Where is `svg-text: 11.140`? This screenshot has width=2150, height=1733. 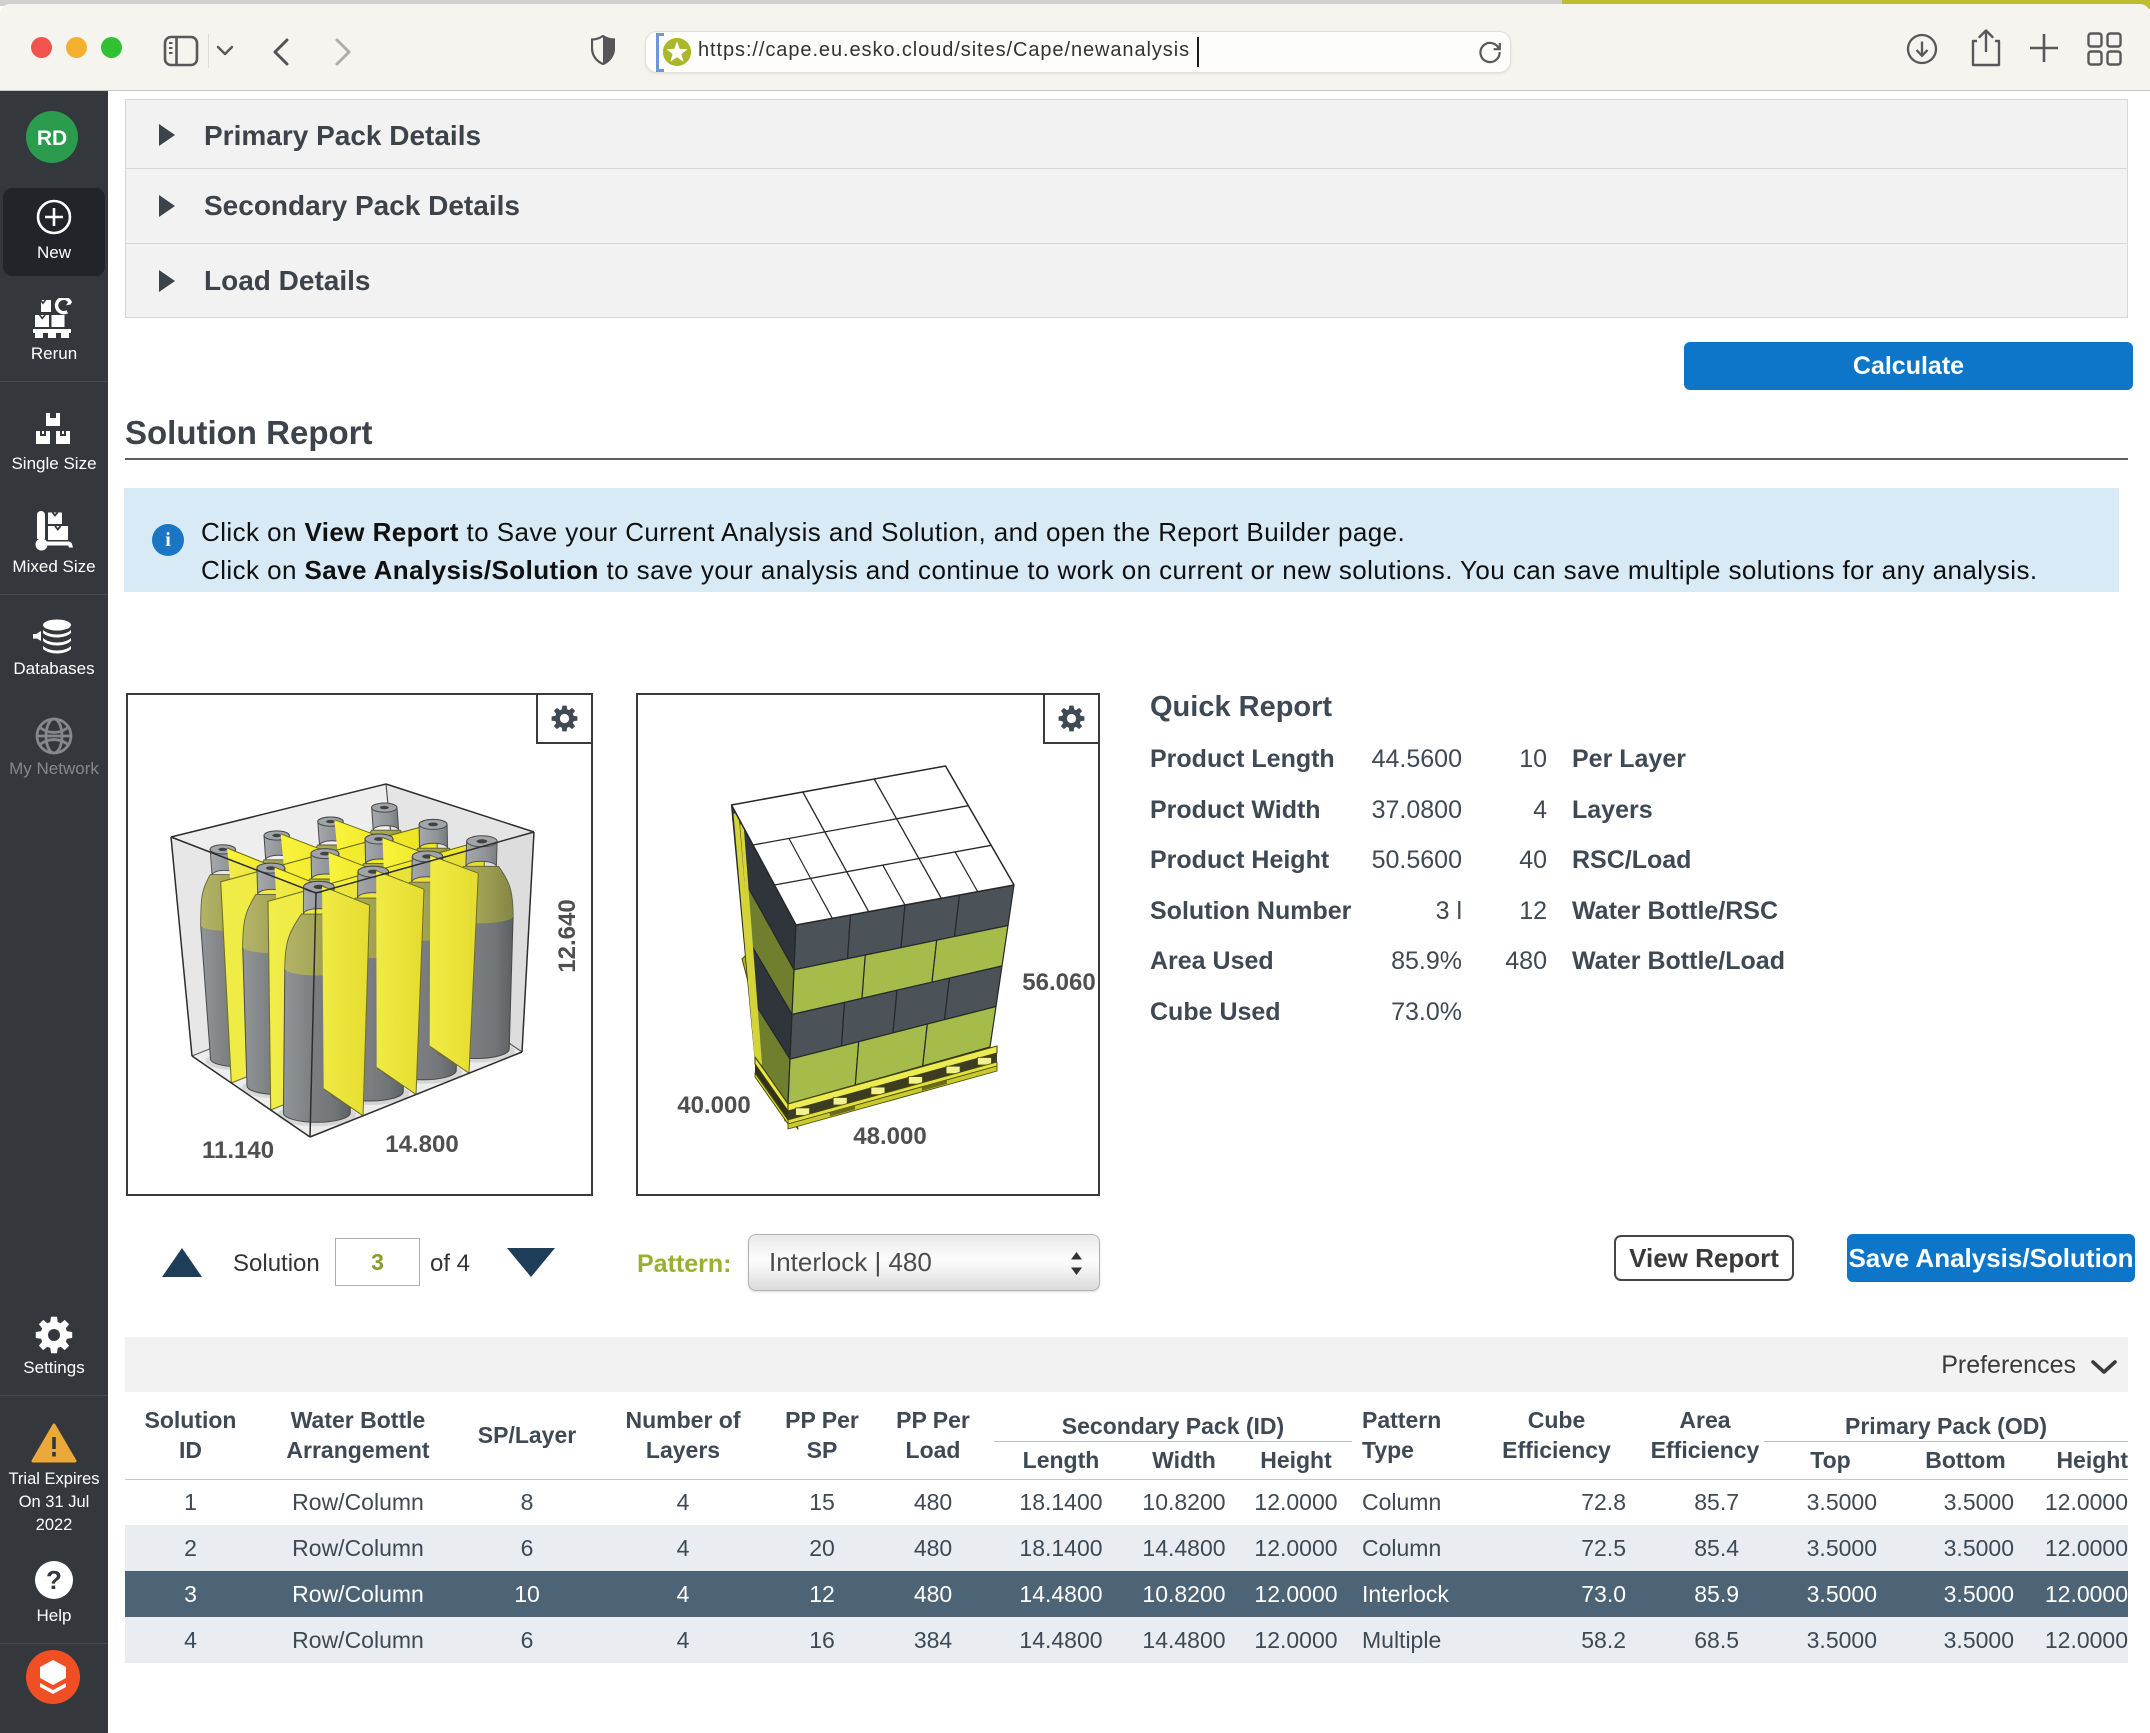
svg-text: 11.140 is located at coordinates (238, 1150).